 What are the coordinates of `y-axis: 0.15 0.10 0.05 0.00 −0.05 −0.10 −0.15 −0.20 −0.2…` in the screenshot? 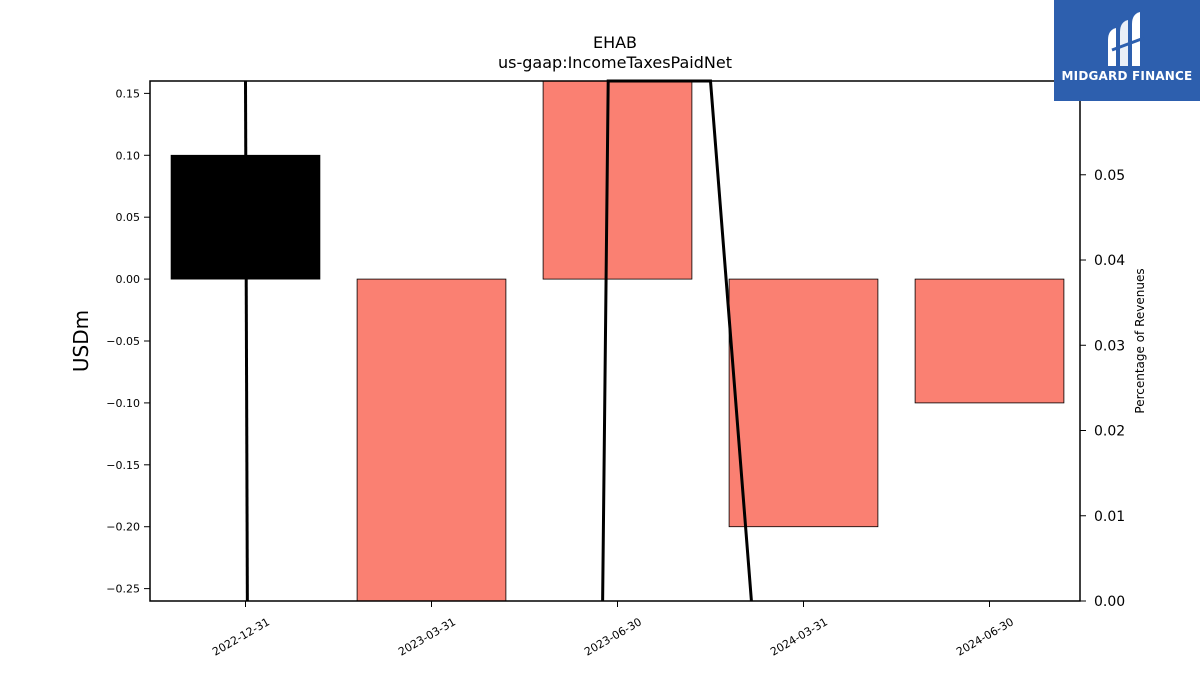 It's located at (128, 341).